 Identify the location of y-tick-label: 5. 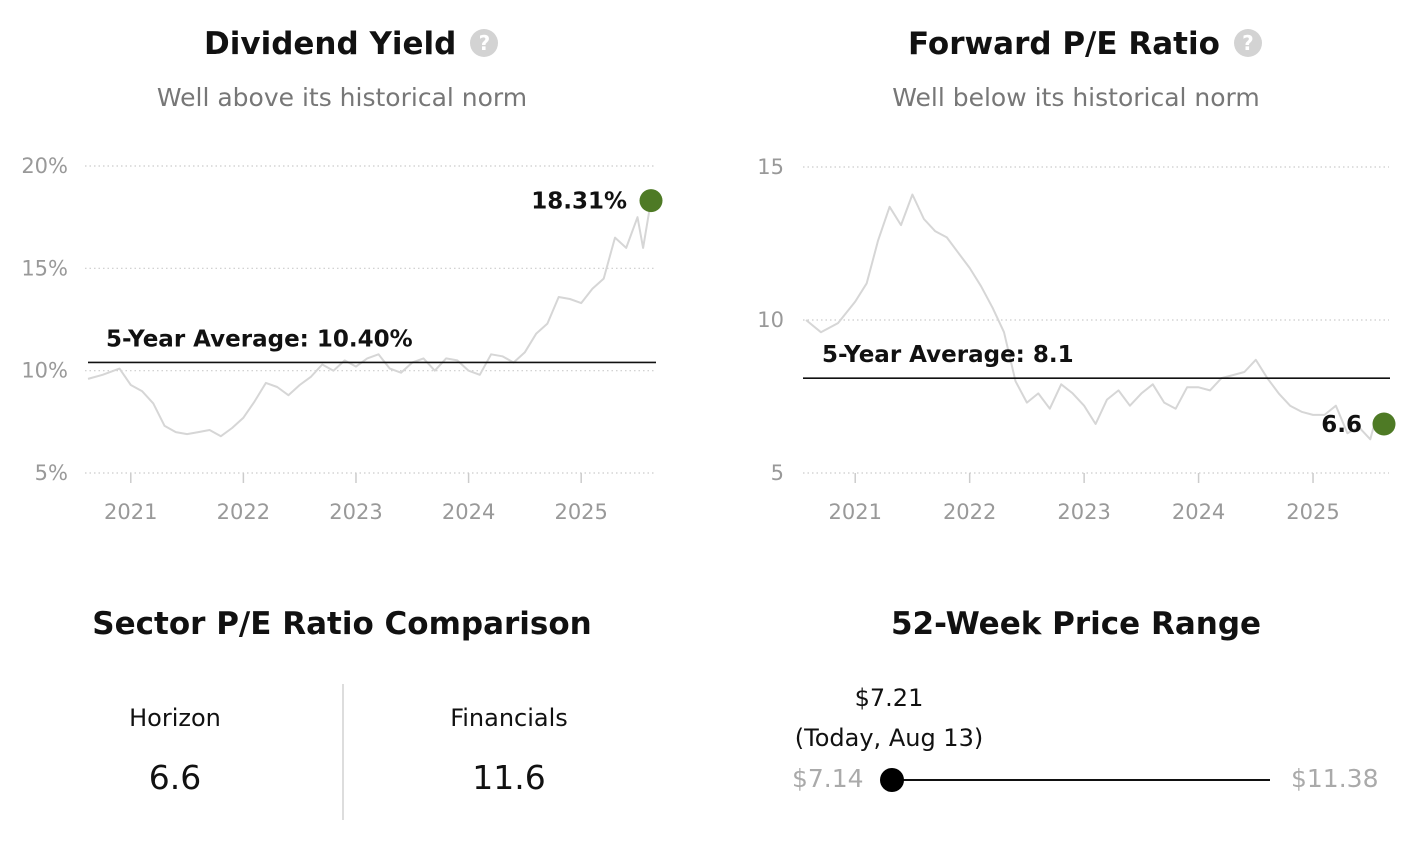
(777, 473).